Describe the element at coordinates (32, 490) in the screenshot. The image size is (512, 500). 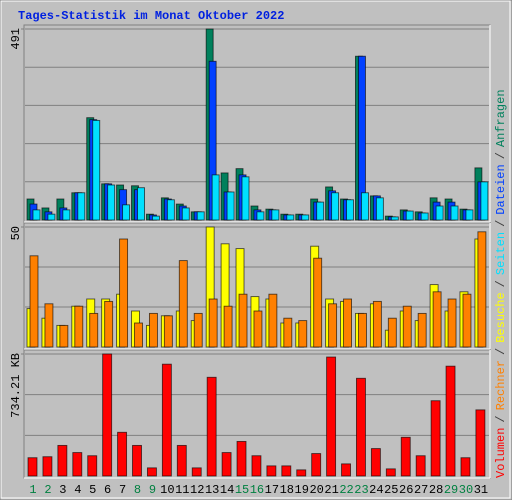
I see `x-tick-label: 1` at that location.